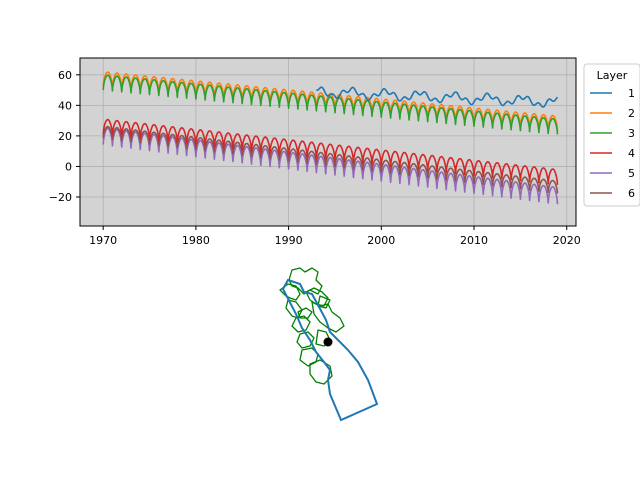  Describe the element at coordinates (612, 143) in the screenshot. I see `legend-items: 1 2 3 4 5 6` at that location.